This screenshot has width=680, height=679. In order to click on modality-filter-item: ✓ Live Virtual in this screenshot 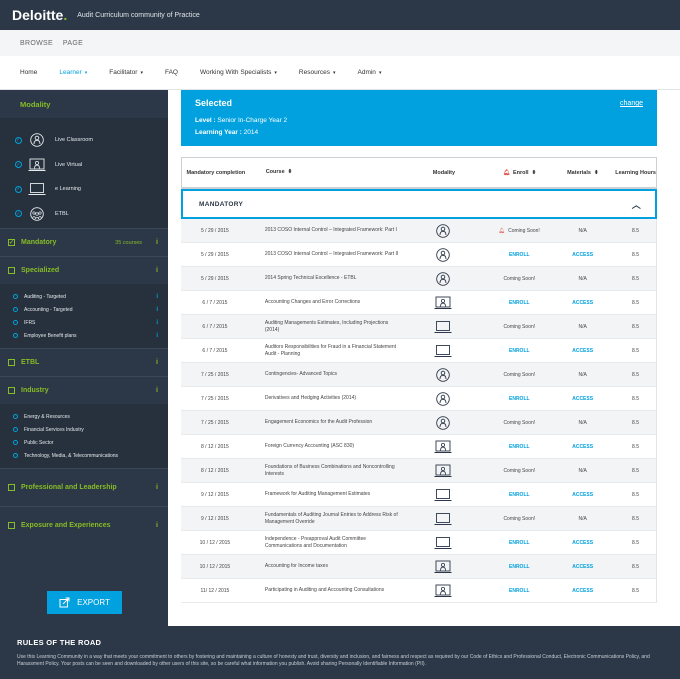, I will do `click(84, 165)`.